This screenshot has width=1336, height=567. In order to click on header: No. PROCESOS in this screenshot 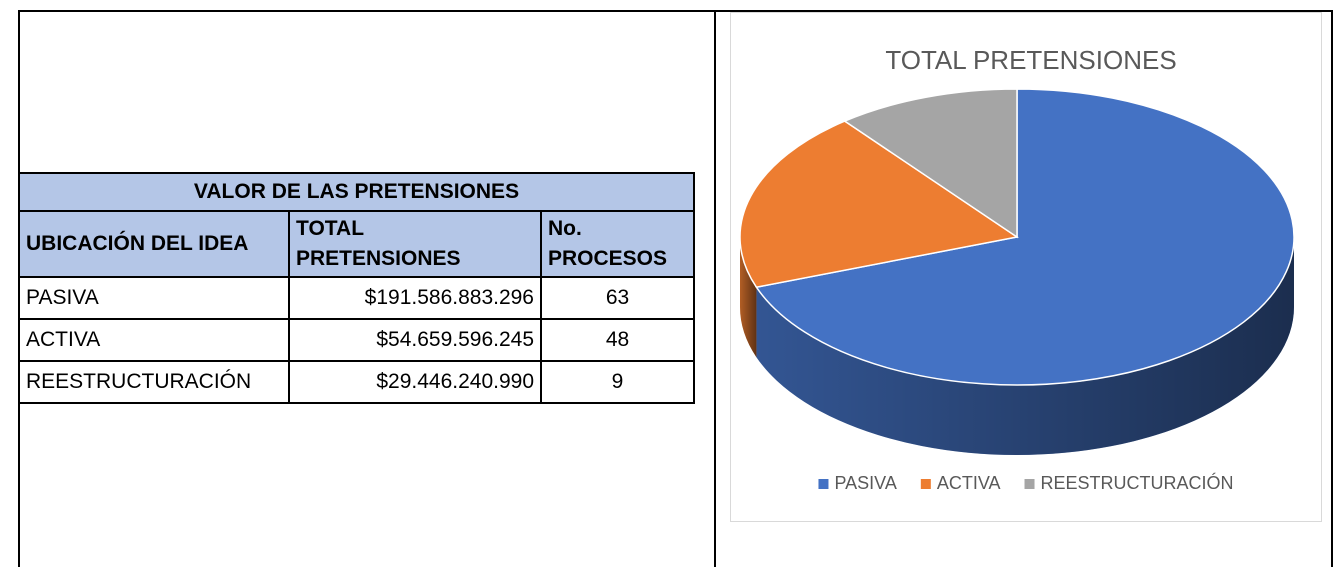, I will do `click(617, 244)`.